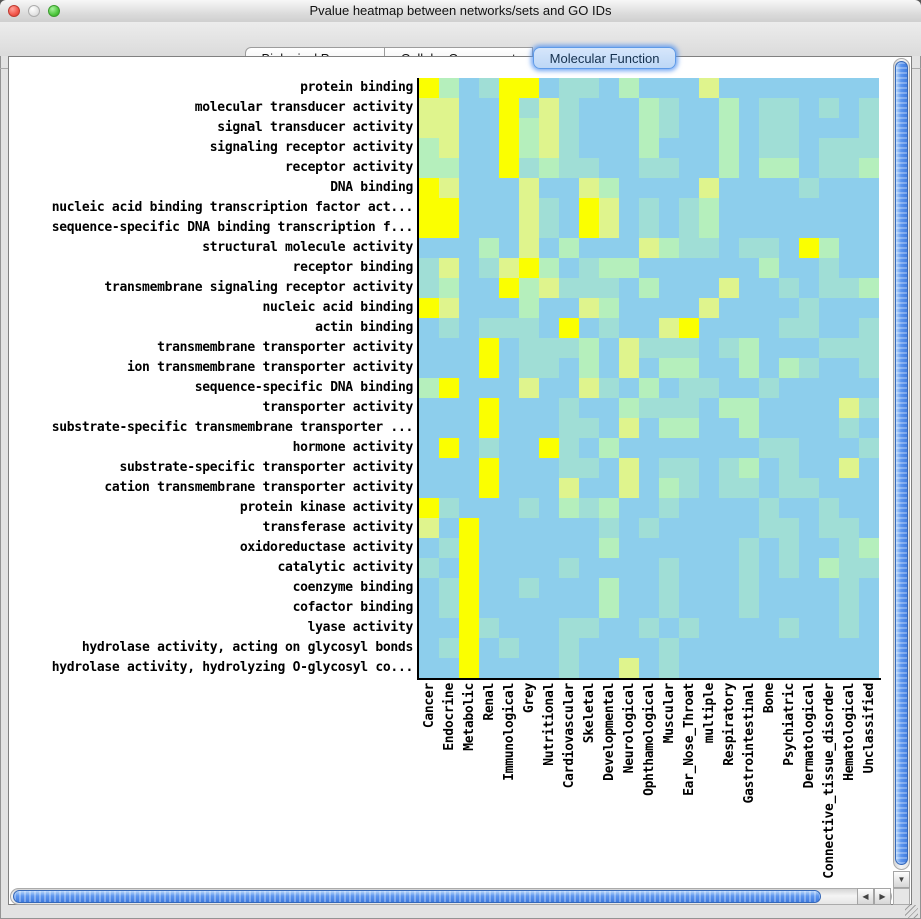  I want to click on row-label: transporter activity, so click(337, 407).